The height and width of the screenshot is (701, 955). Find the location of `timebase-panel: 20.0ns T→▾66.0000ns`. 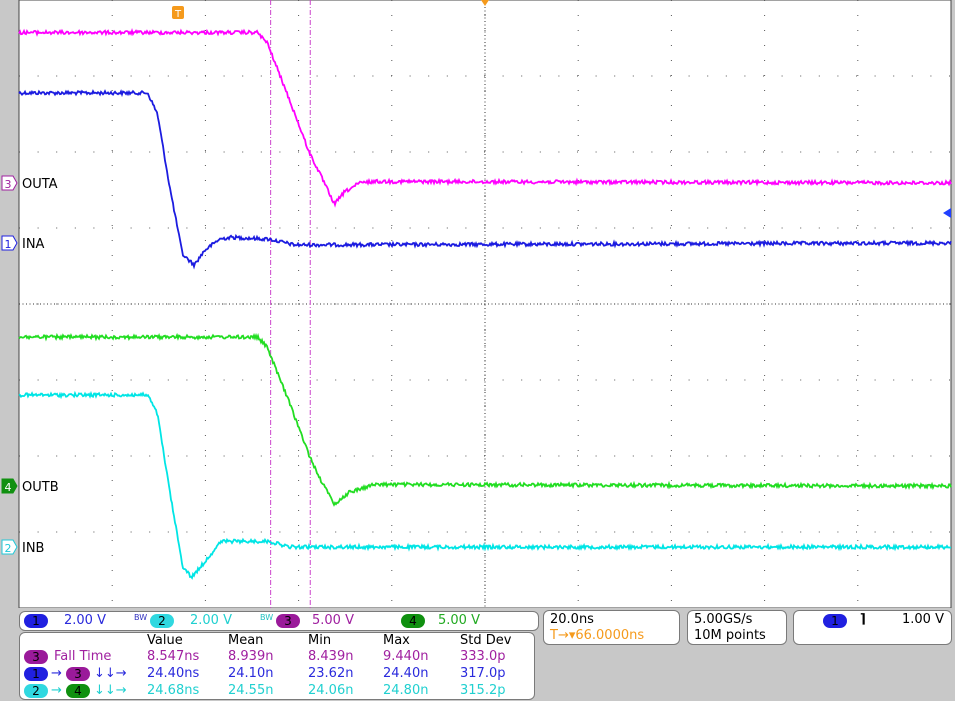

timebase-panel: 20.0ns T→▾66.0000ns is located at coordinates (611, 627).